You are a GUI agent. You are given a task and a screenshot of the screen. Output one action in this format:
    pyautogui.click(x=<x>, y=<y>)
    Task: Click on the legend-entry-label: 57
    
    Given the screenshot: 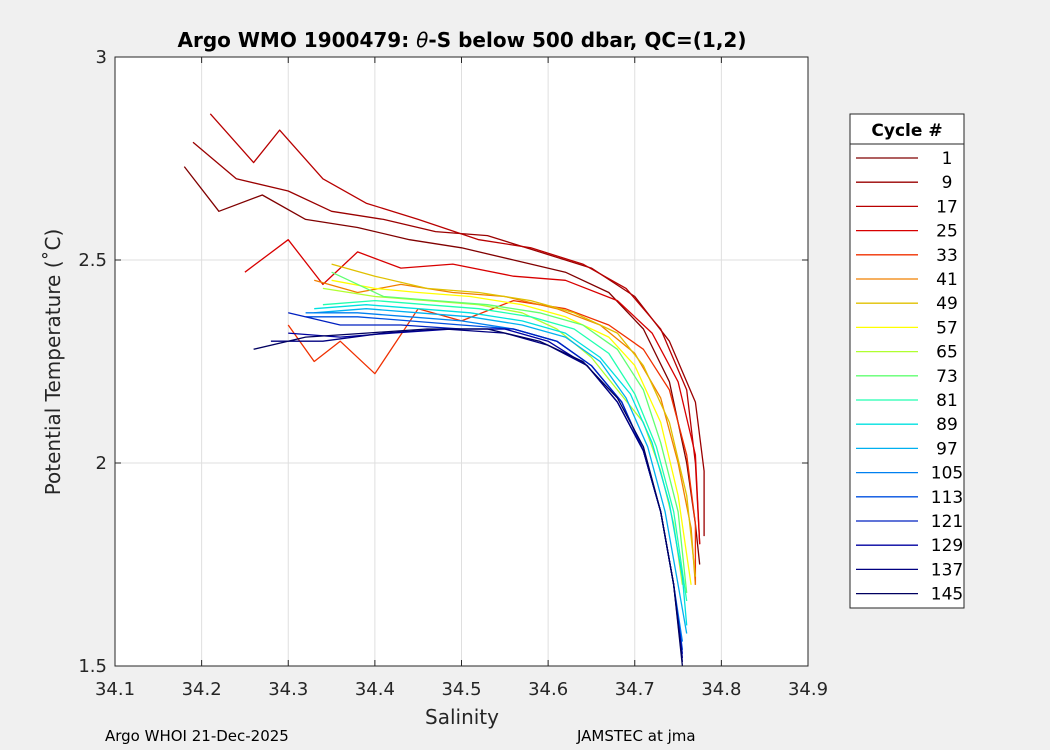 What is the action you would take?
    pyautogui.click(x=947, y=328)
    